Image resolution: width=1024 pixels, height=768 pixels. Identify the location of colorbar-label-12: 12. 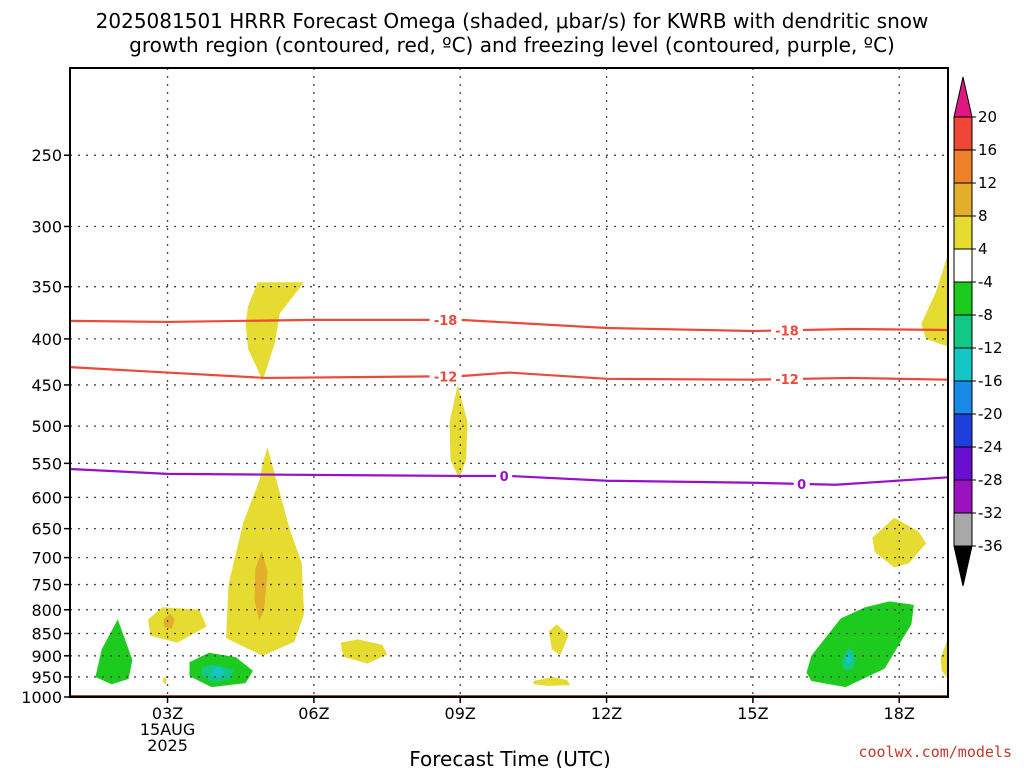
(987, 183).